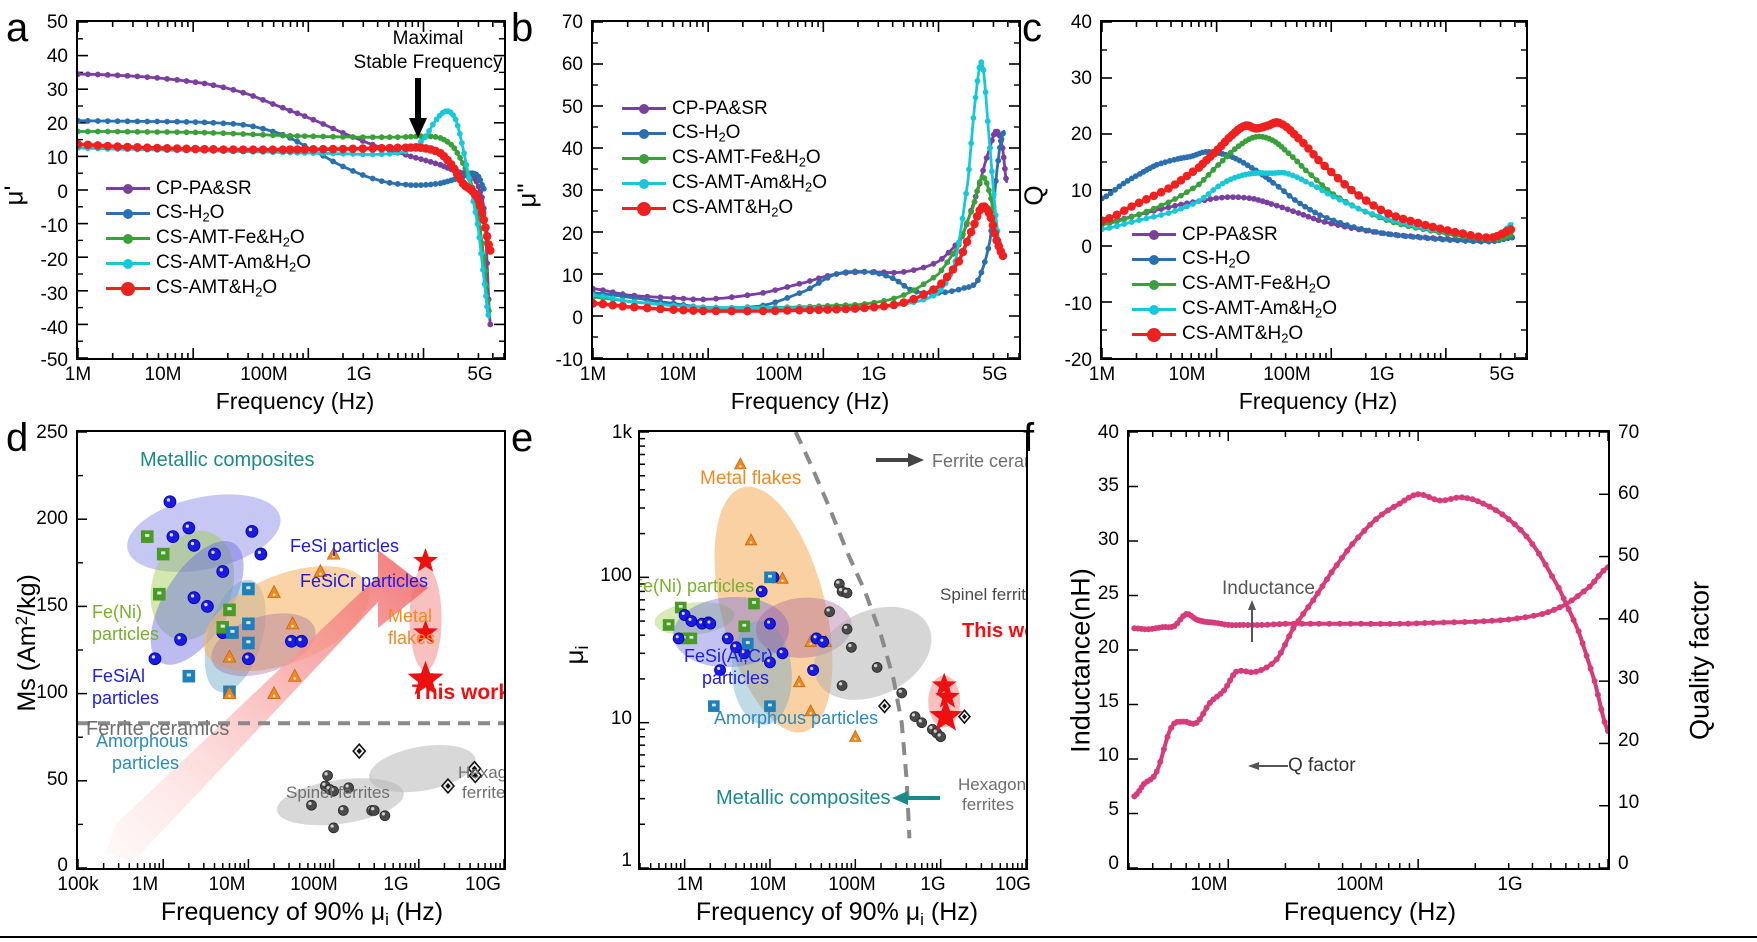  What do you see at coordinates (57, 90) in the screenshot?
I see `panel-a-ytick-2: 30` at bounding box center [57, 90].